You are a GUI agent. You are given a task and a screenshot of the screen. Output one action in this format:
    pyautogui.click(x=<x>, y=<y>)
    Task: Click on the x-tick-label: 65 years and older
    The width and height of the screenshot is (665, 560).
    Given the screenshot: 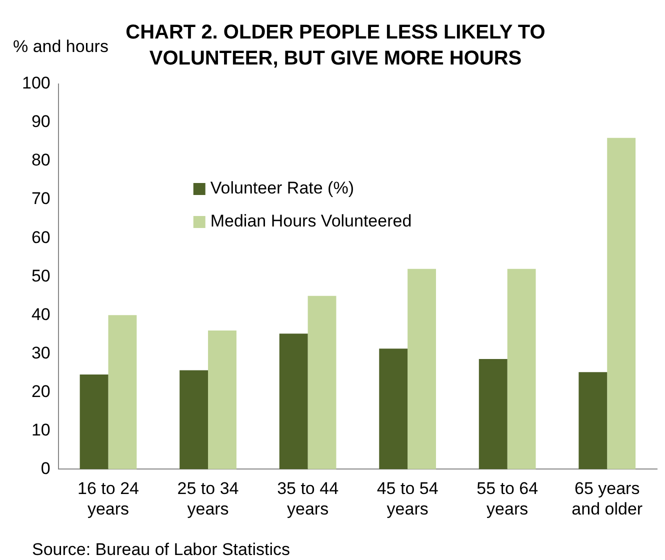 What is the action you would take?
    pyautogui.click(x=607, y=498)
    